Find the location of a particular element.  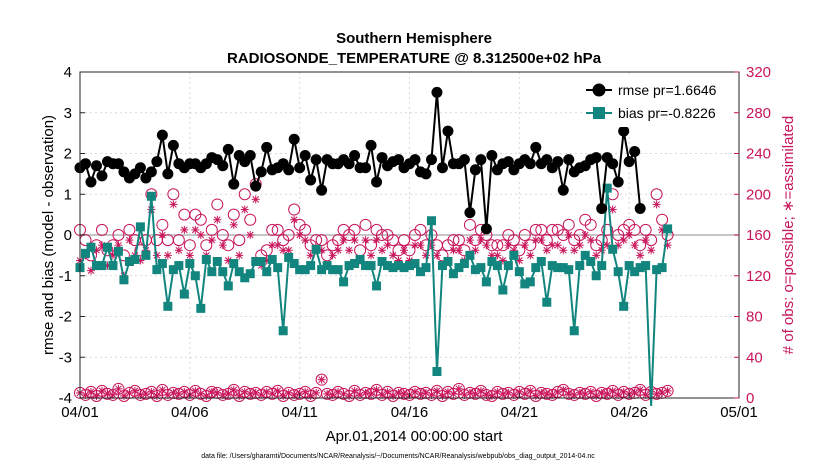

x-tick-label: 04/16 is located at coordinates (410, 412).